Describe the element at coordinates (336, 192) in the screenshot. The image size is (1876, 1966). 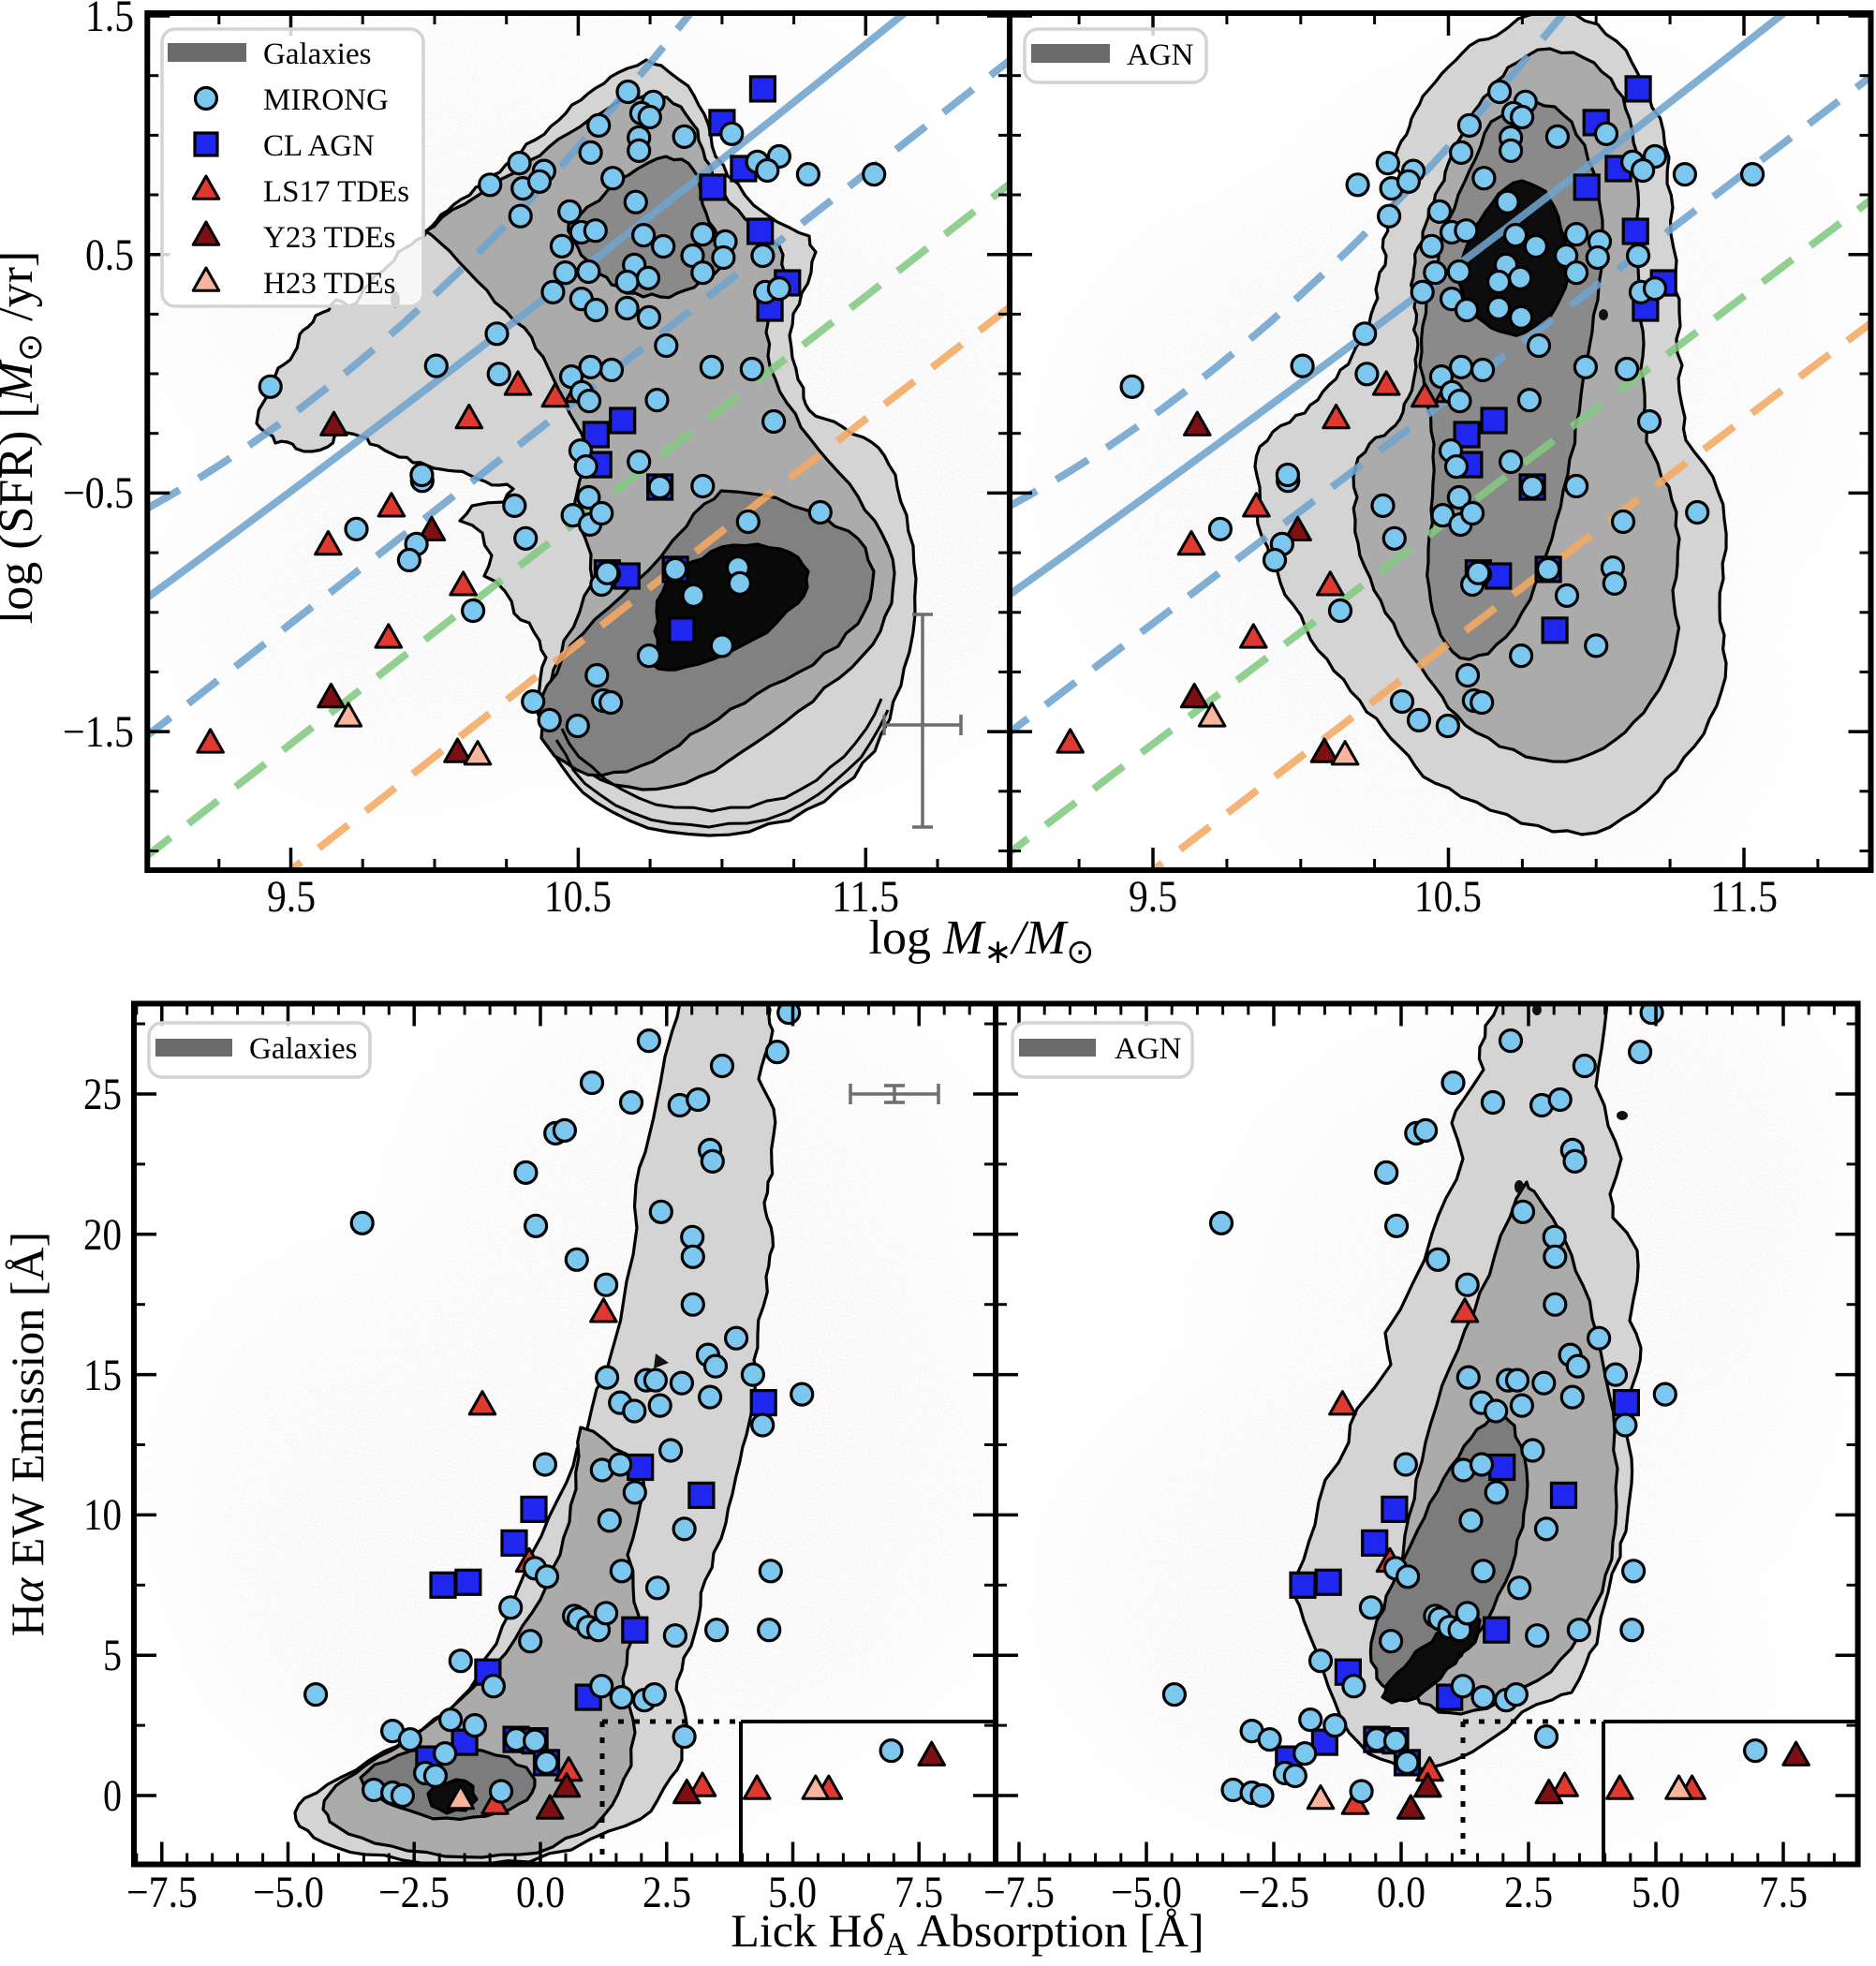
I see `svg-text: LS17 TDEs` at that location.